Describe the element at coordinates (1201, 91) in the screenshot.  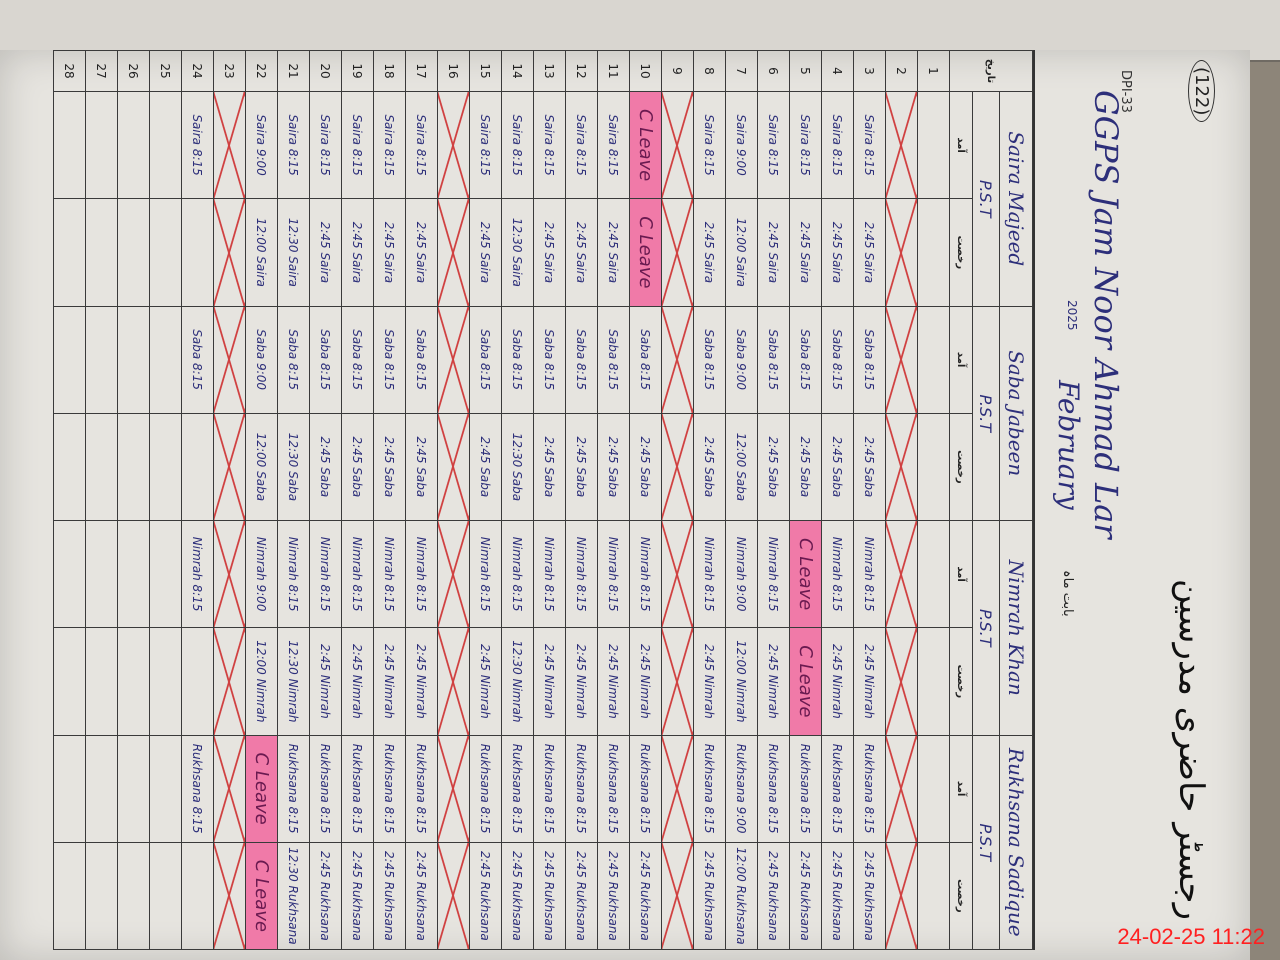
I see `page-number: (122)` at that location.